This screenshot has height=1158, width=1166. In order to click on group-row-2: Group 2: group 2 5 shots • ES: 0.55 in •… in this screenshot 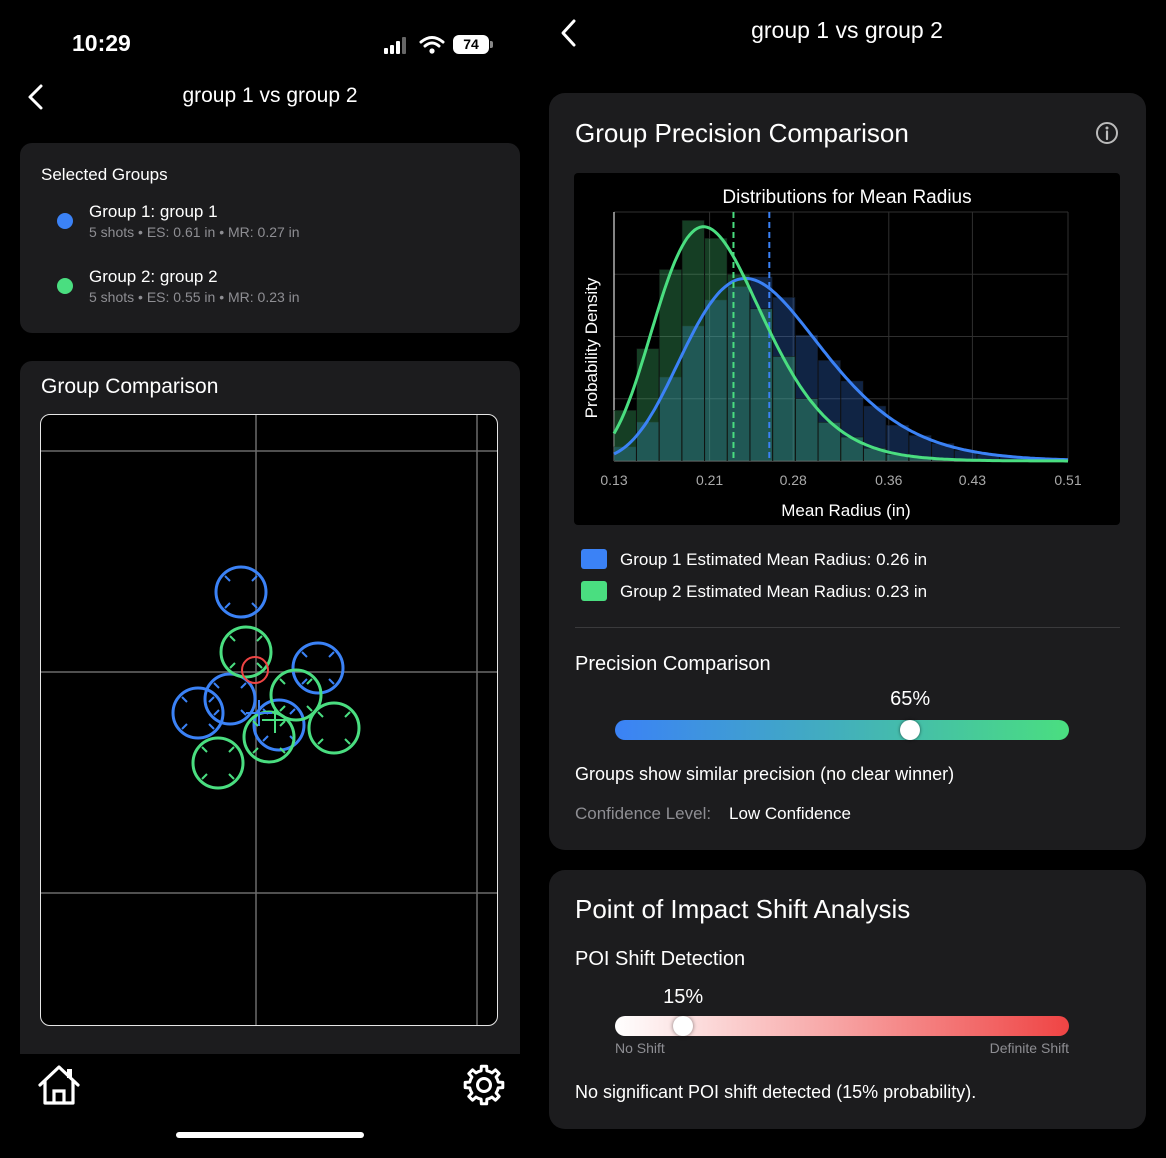, I will do `click(270, 288)`.